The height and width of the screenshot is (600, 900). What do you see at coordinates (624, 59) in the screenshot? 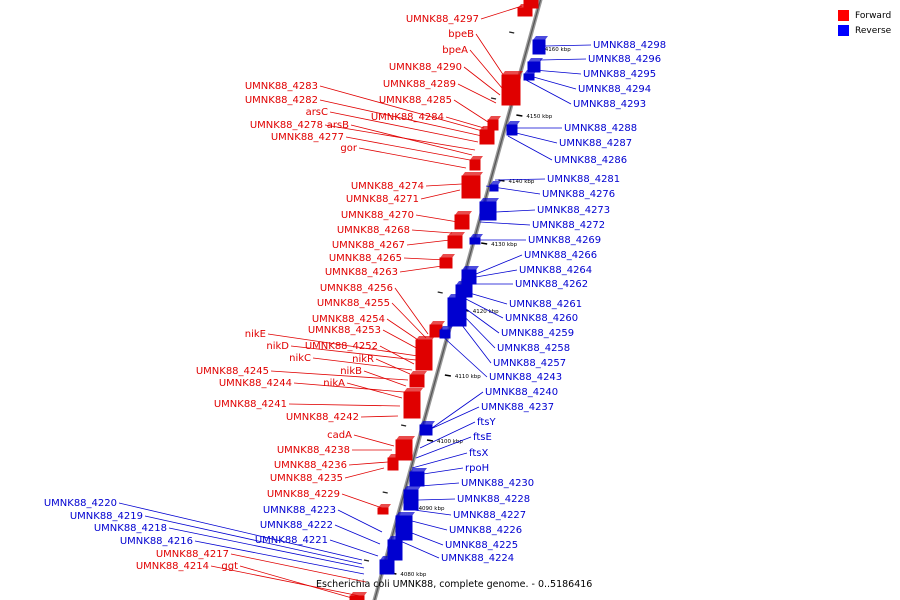
I see `reverse-gene-label: UMNK88_4296` at bounding box center [624, 59].